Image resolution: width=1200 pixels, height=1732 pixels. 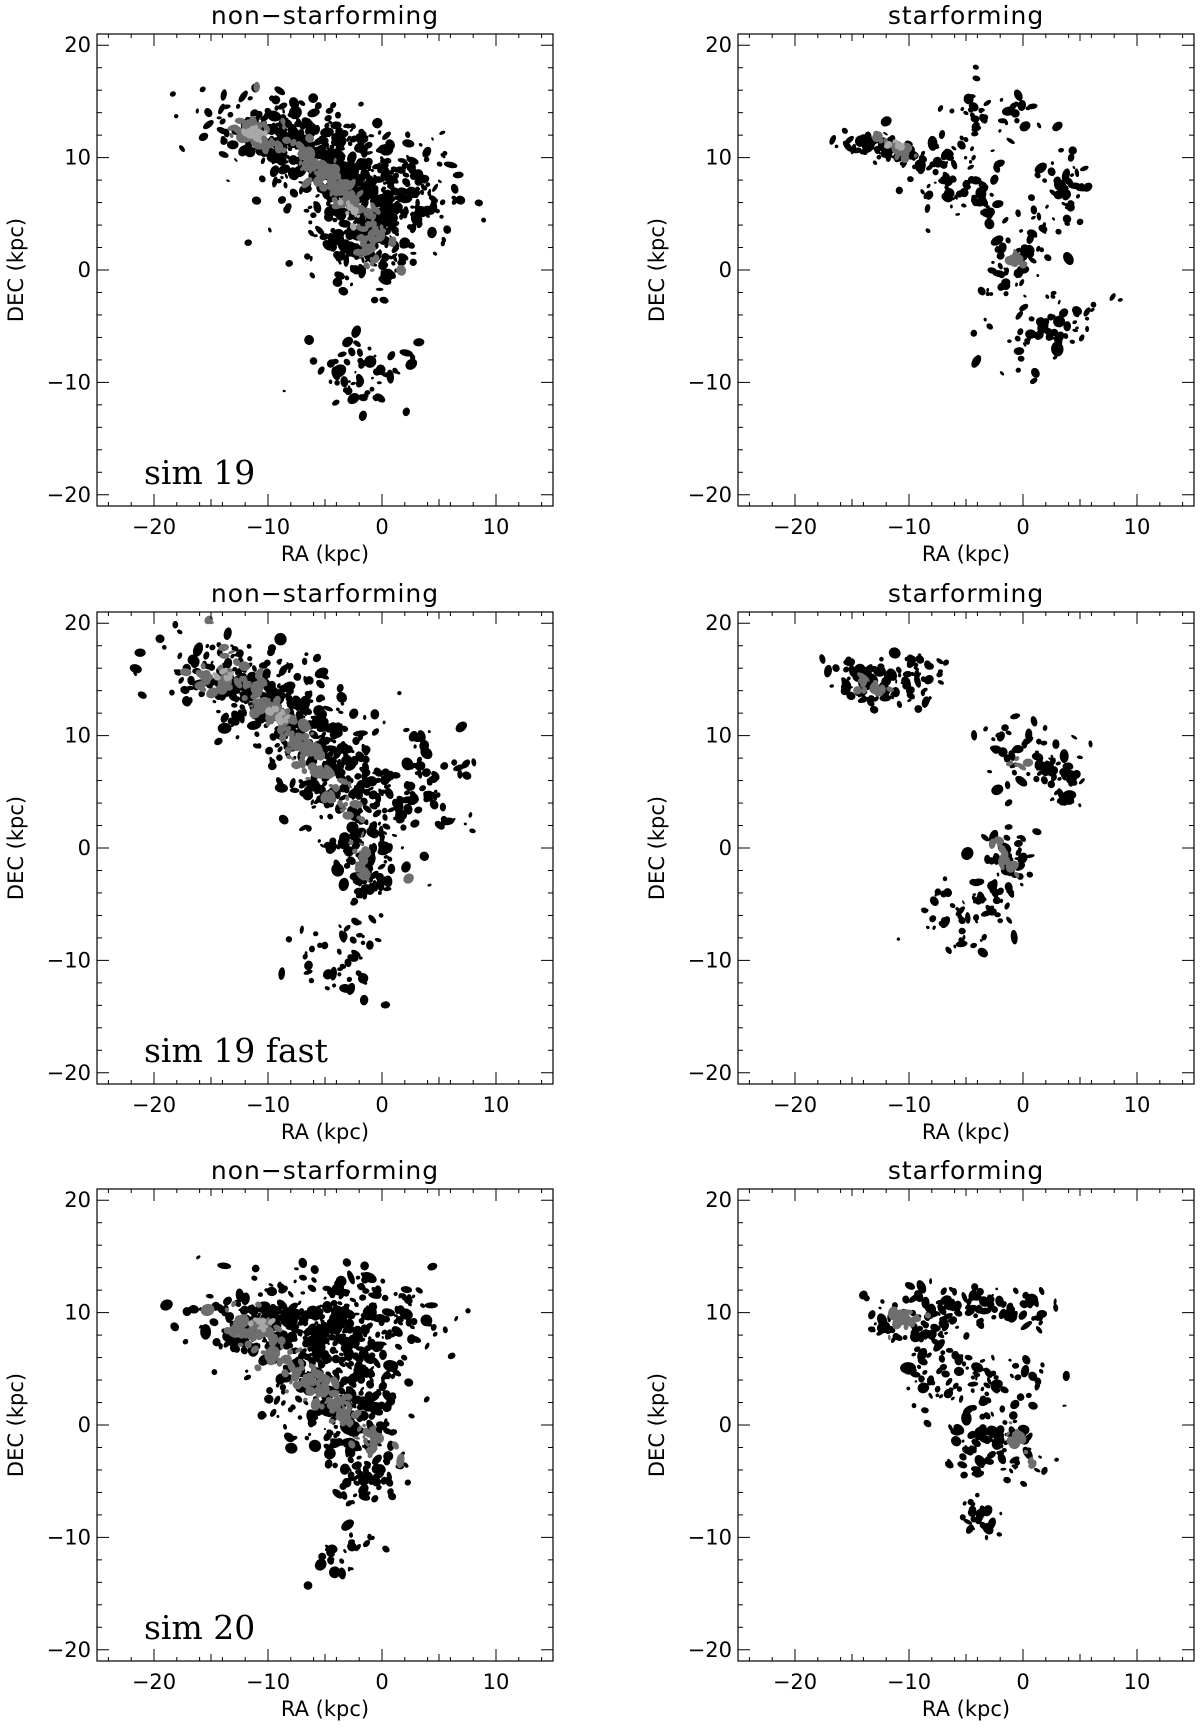 What do you see at coordinates (710, 495) in the screenshot?
I see `y-tick-label: −20` at bounding box center [710, 495].